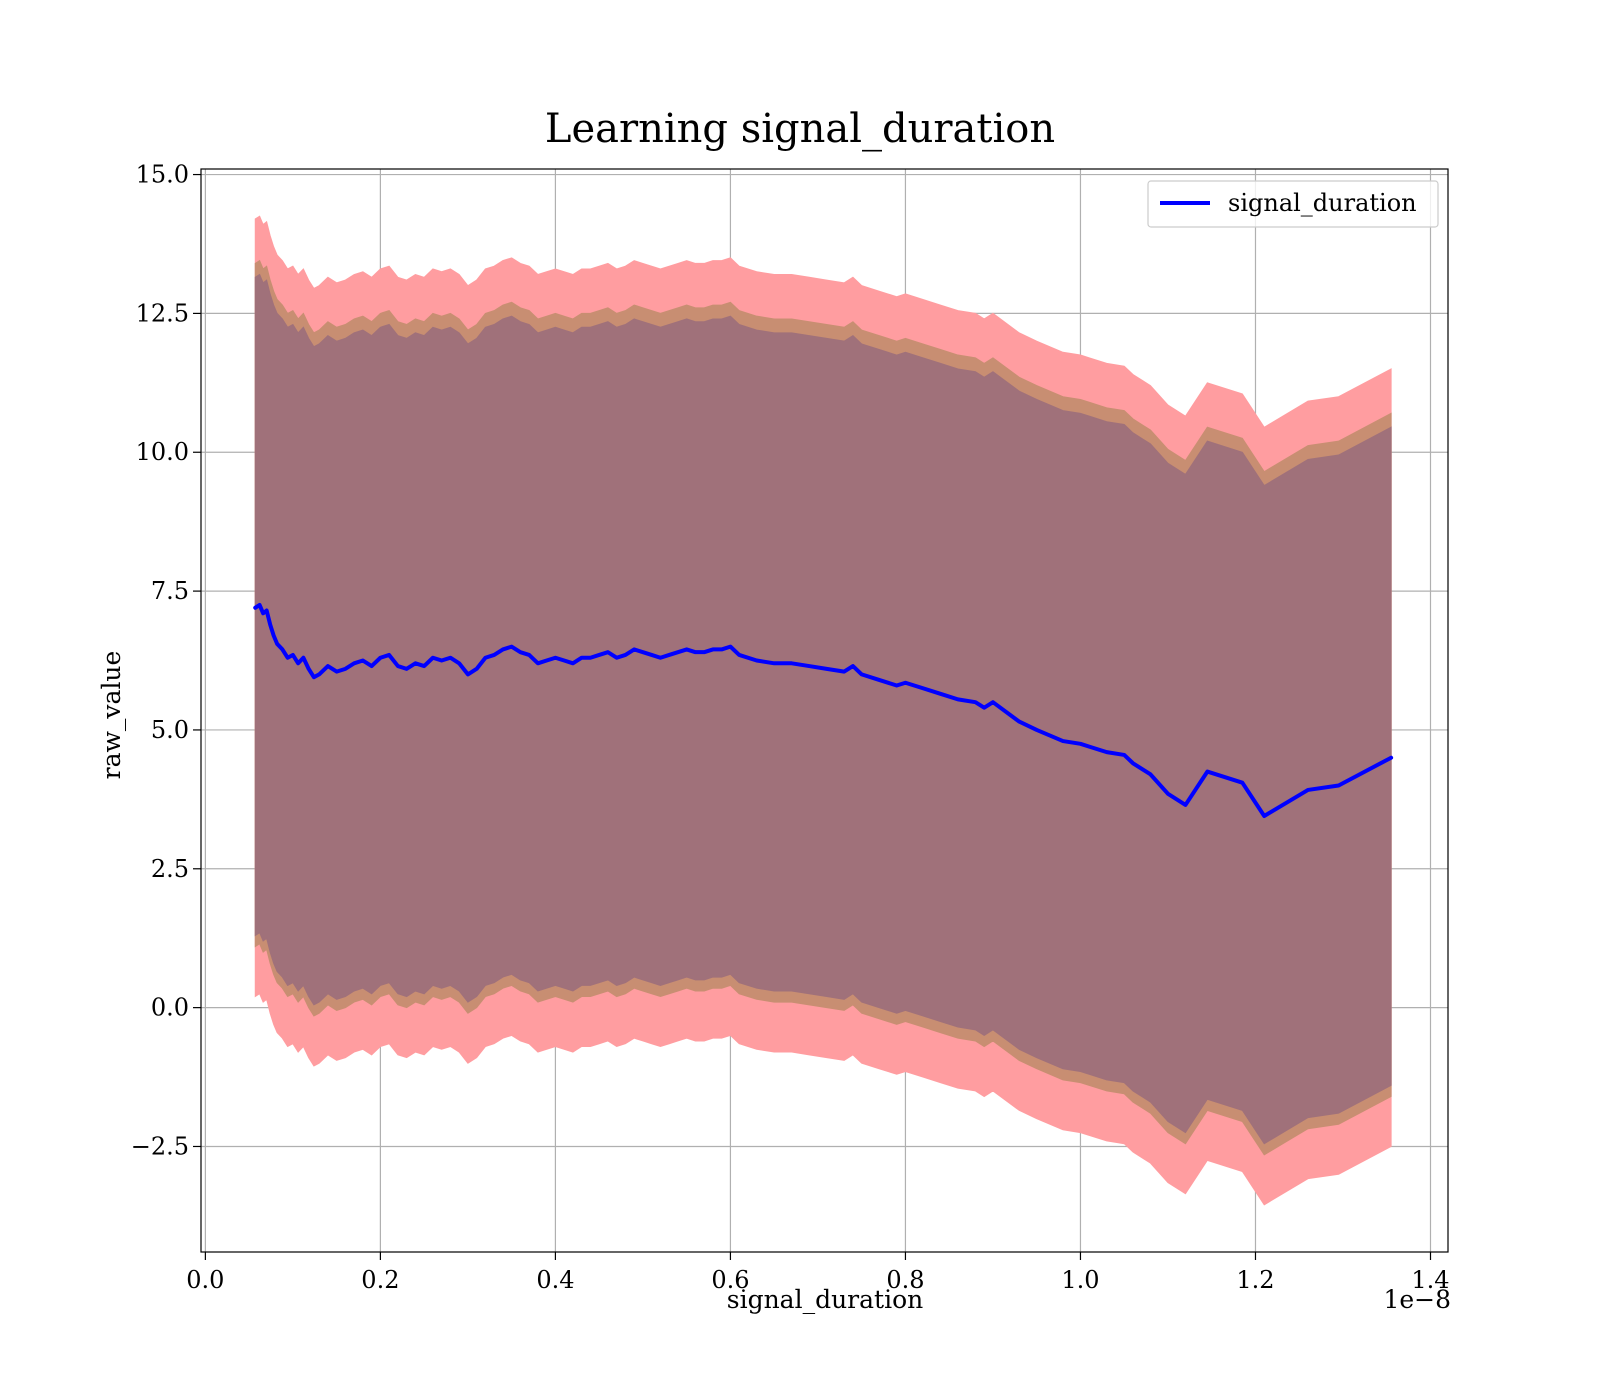  I want to click on x-tick-label-7: 1.4, so click(1430, 1280).